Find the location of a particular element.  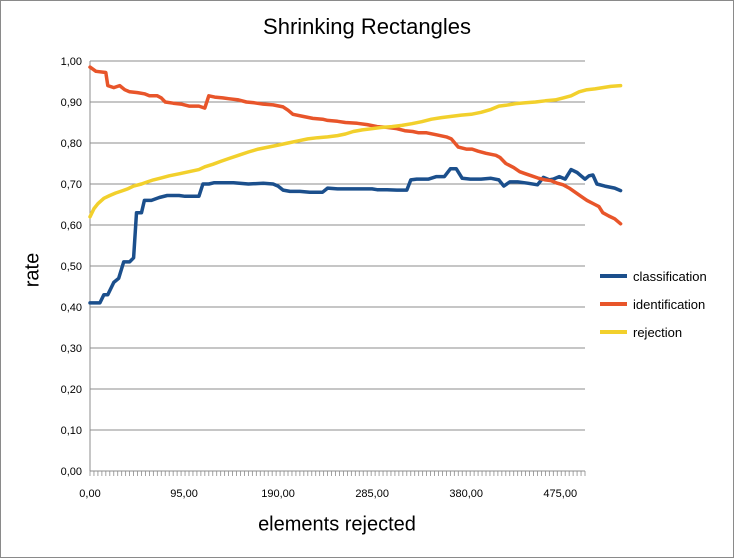

legend-label: identification is located at coordinates (669, 304).